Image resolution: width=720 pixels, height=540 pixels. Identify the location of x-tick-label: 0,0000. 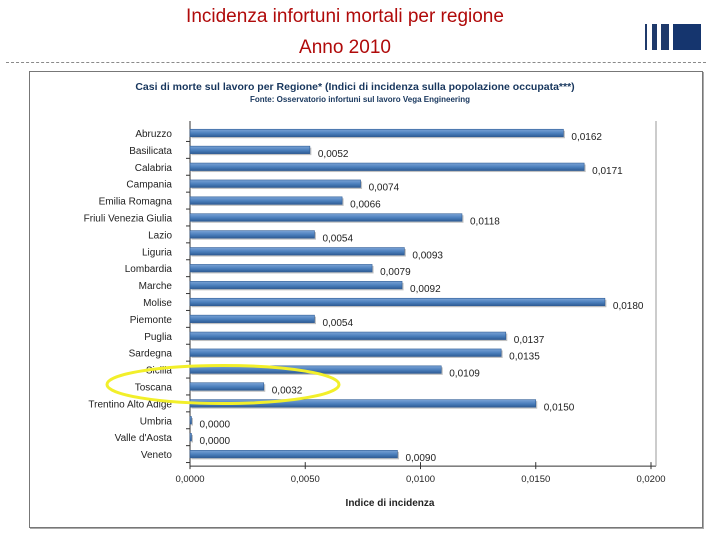
(189, 479).